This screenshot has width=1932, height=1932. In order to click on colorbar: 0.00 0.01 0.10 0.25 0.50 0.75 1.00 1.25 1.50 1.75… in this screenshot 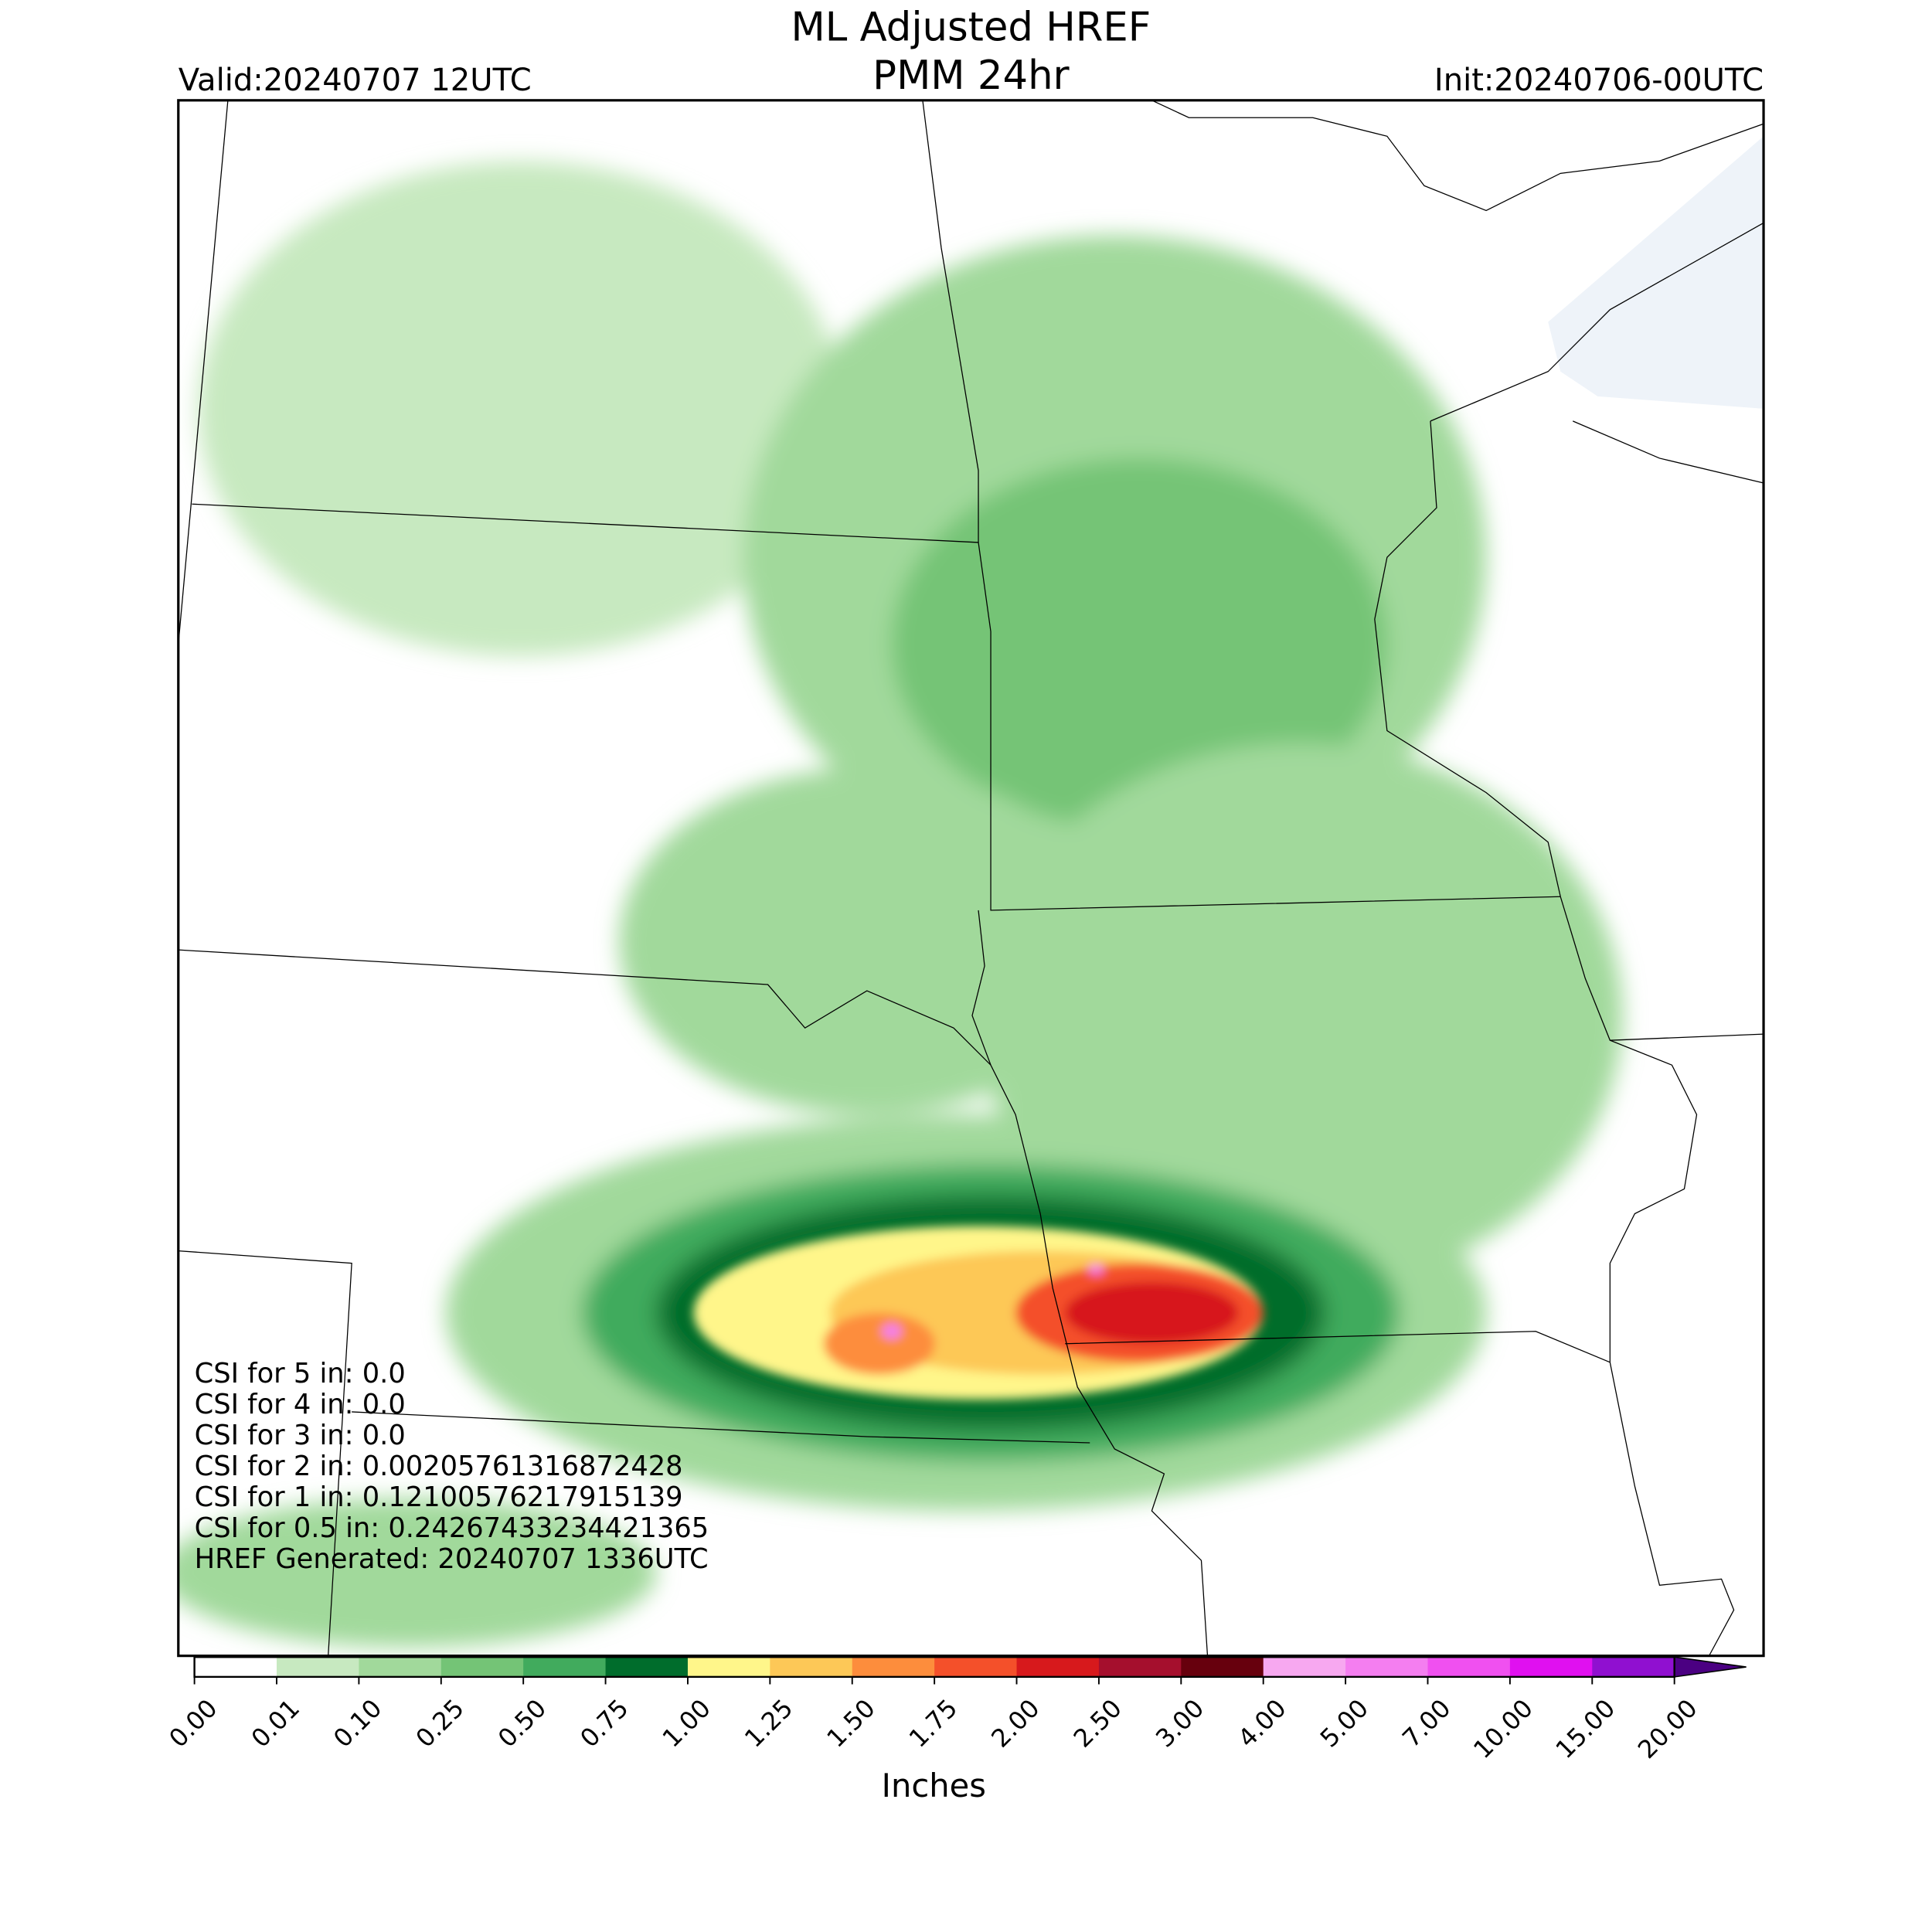, I will do `click(955, 1710)`.